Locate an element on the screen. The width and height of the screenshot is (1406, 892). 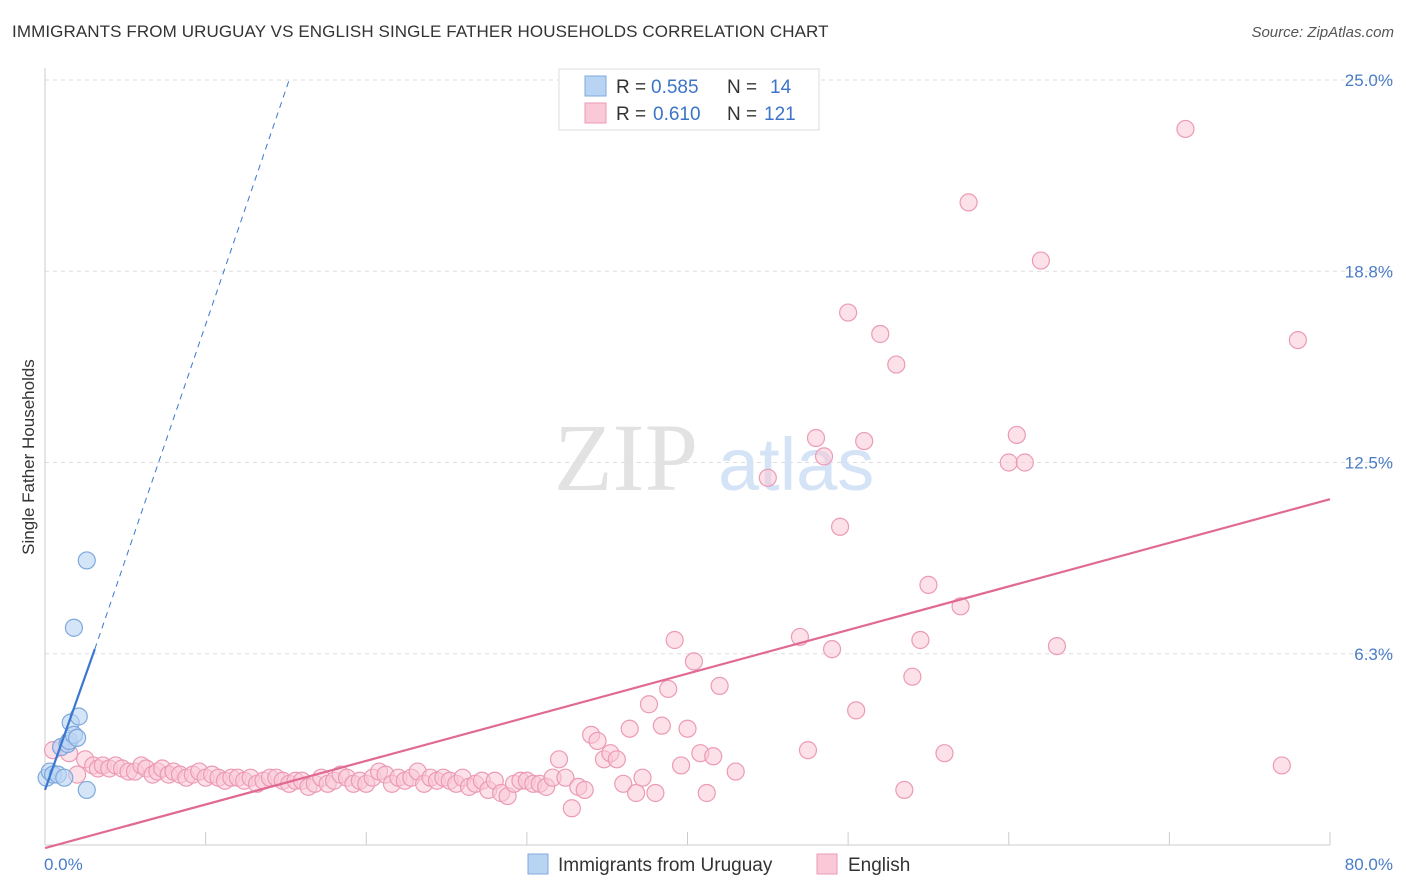
y-axis-title: Single Father Households is located at coordinates (28, 457).